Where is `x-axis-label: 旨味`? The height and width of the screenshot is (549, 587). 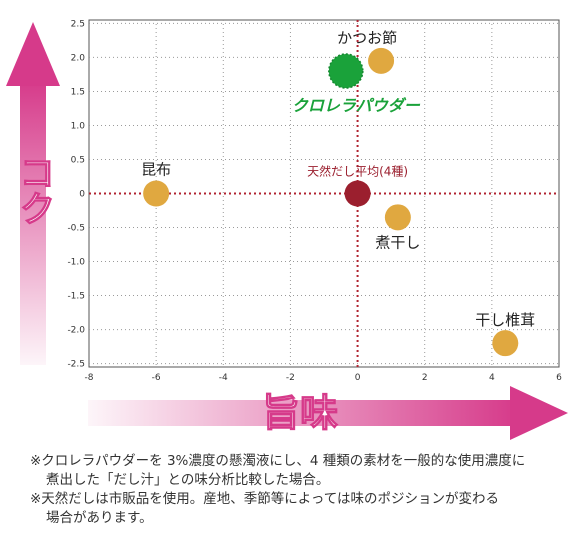
x-axis-label: 旨味 is located at coordinates (300, 413).